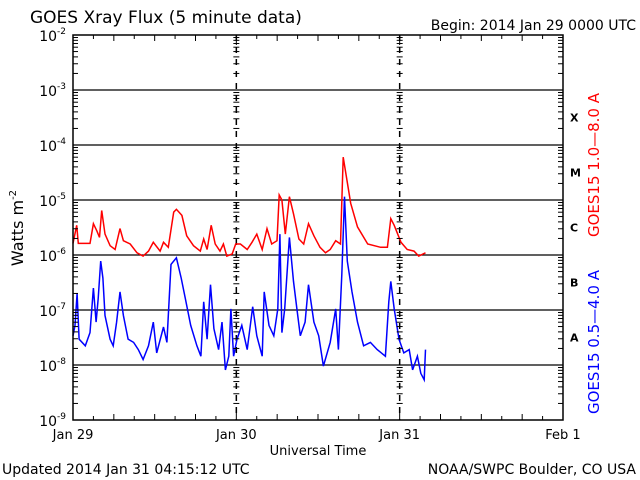 This screenshot has width=640, height=480. I want to click on flare-class-B: B, so click(574, 283).